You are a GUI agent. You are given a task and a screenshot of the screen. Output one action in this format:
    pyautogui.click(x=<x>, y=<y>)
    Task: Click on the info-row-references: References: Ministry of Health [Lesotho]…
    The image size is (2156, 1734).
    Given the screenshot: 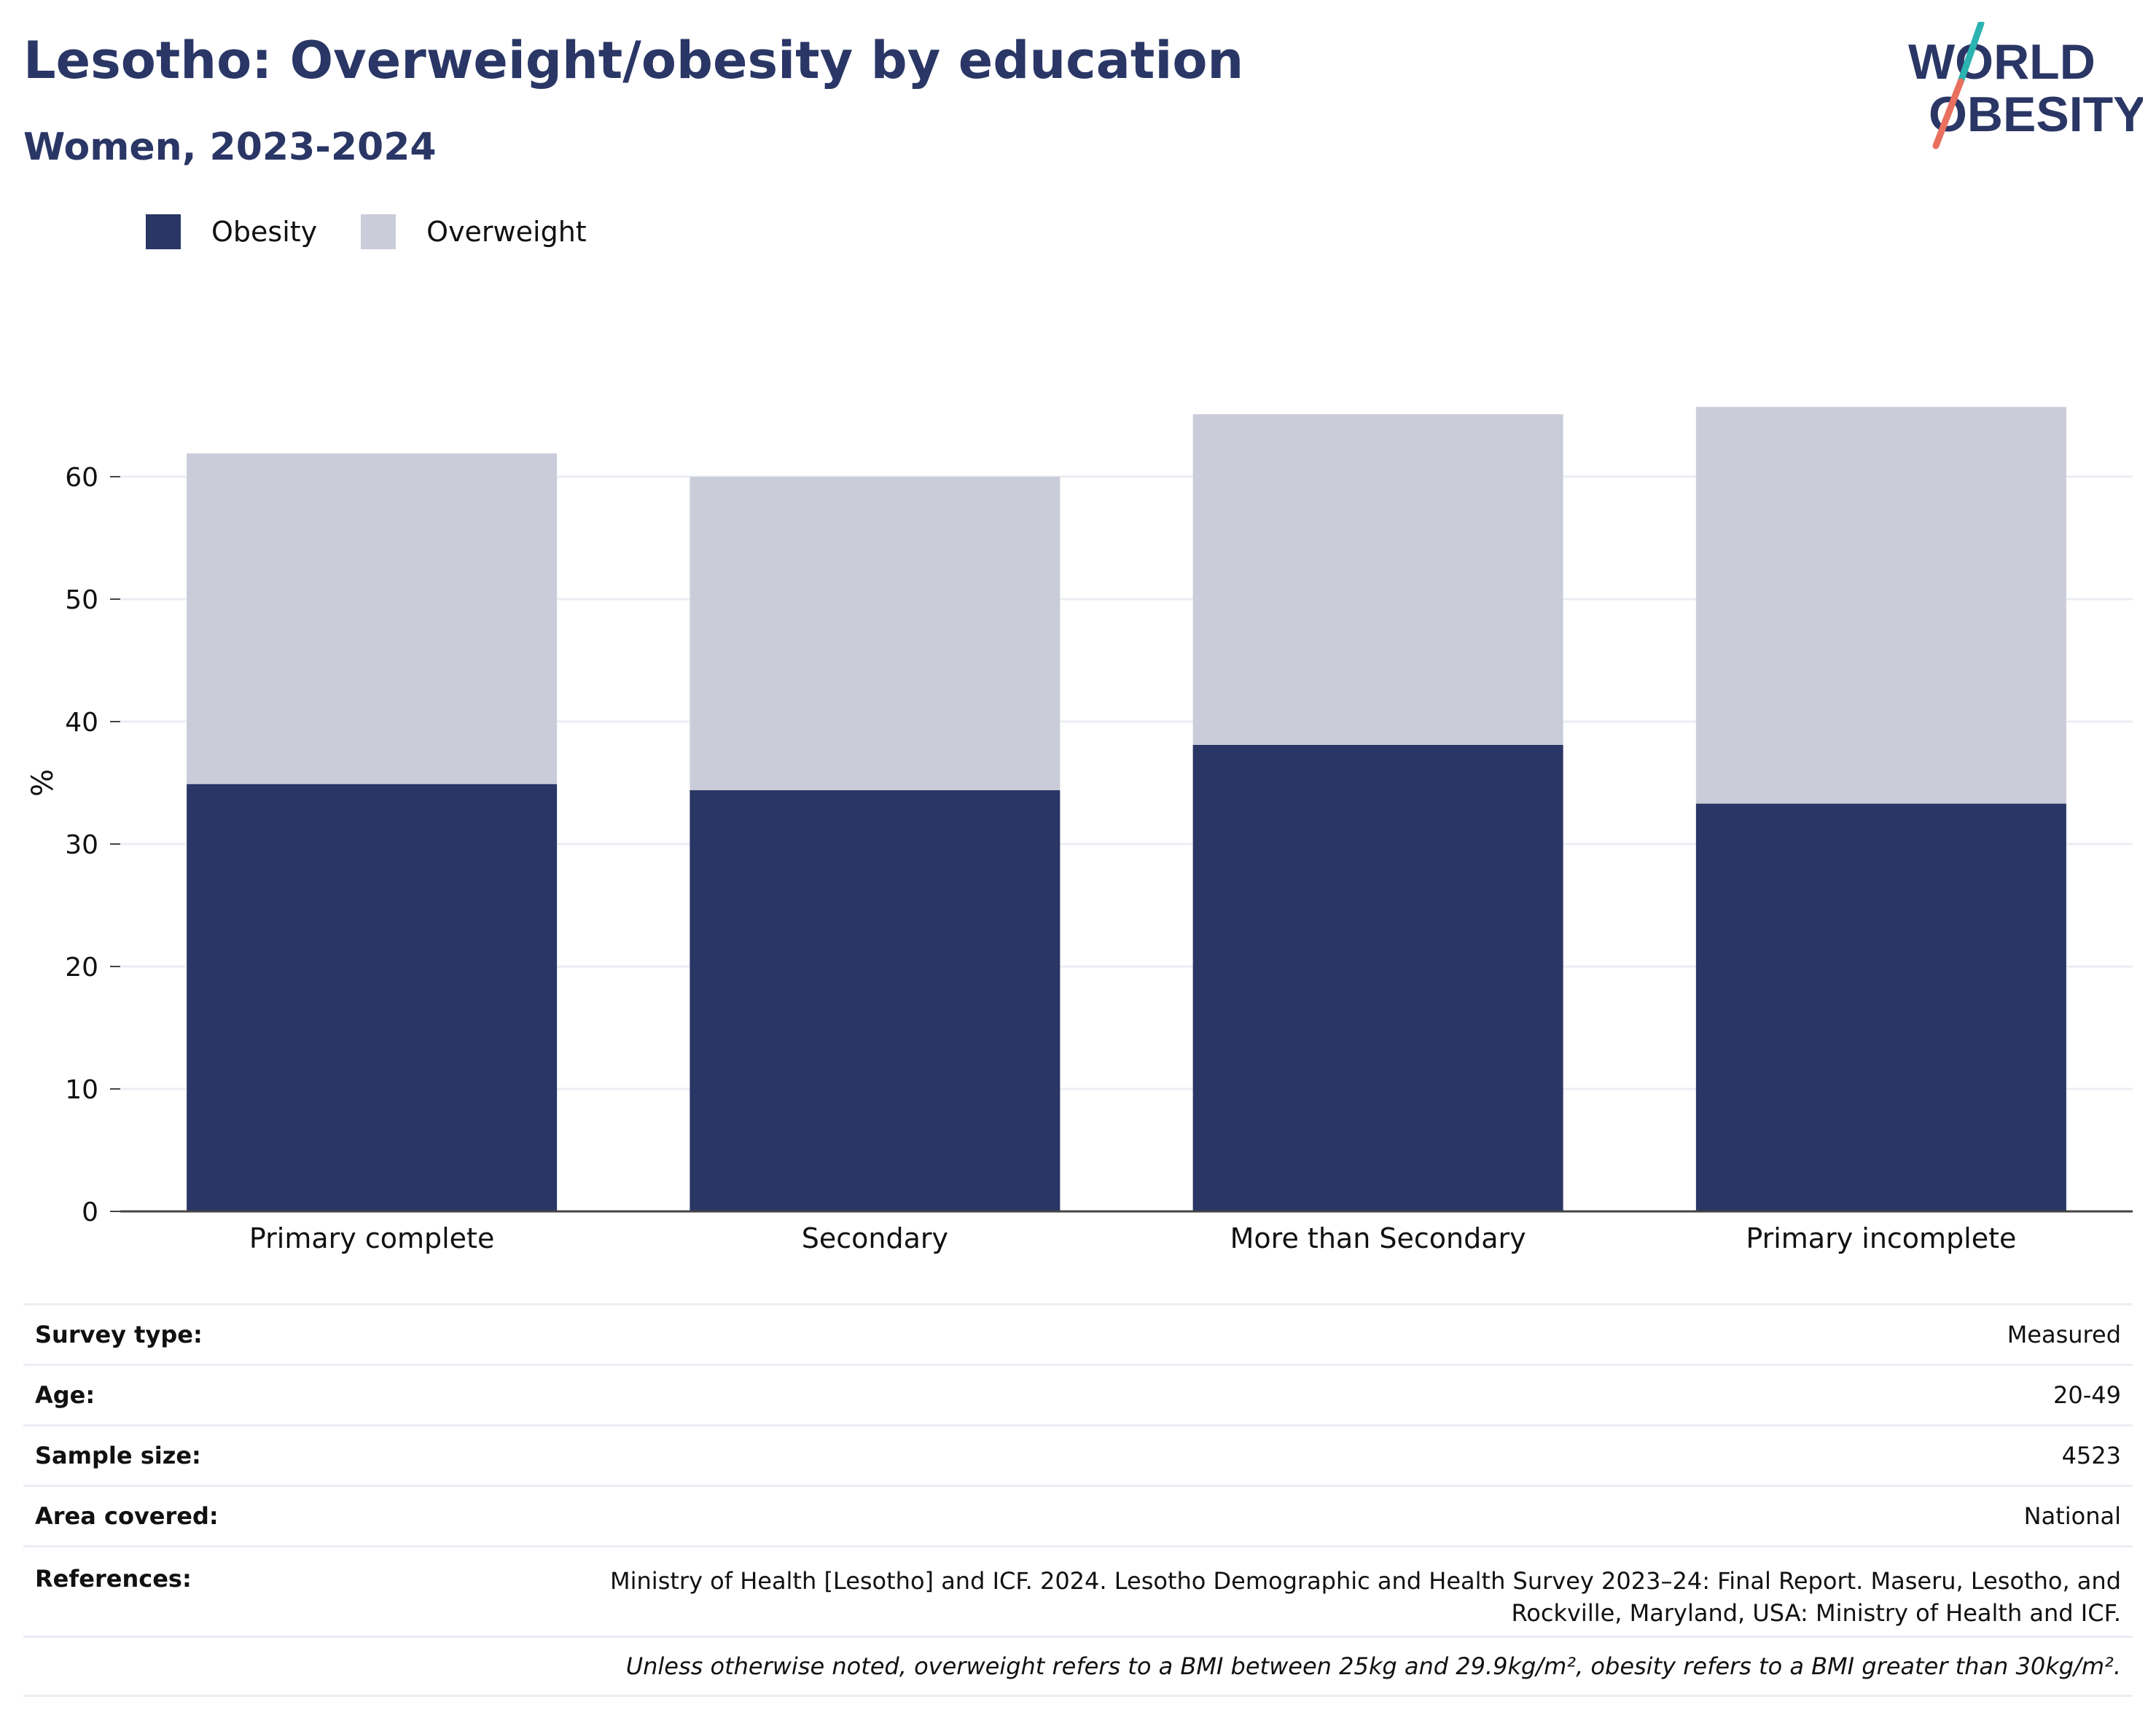 What is the action you would take?
    pyautogui.click(x=1078, y=1590)
    